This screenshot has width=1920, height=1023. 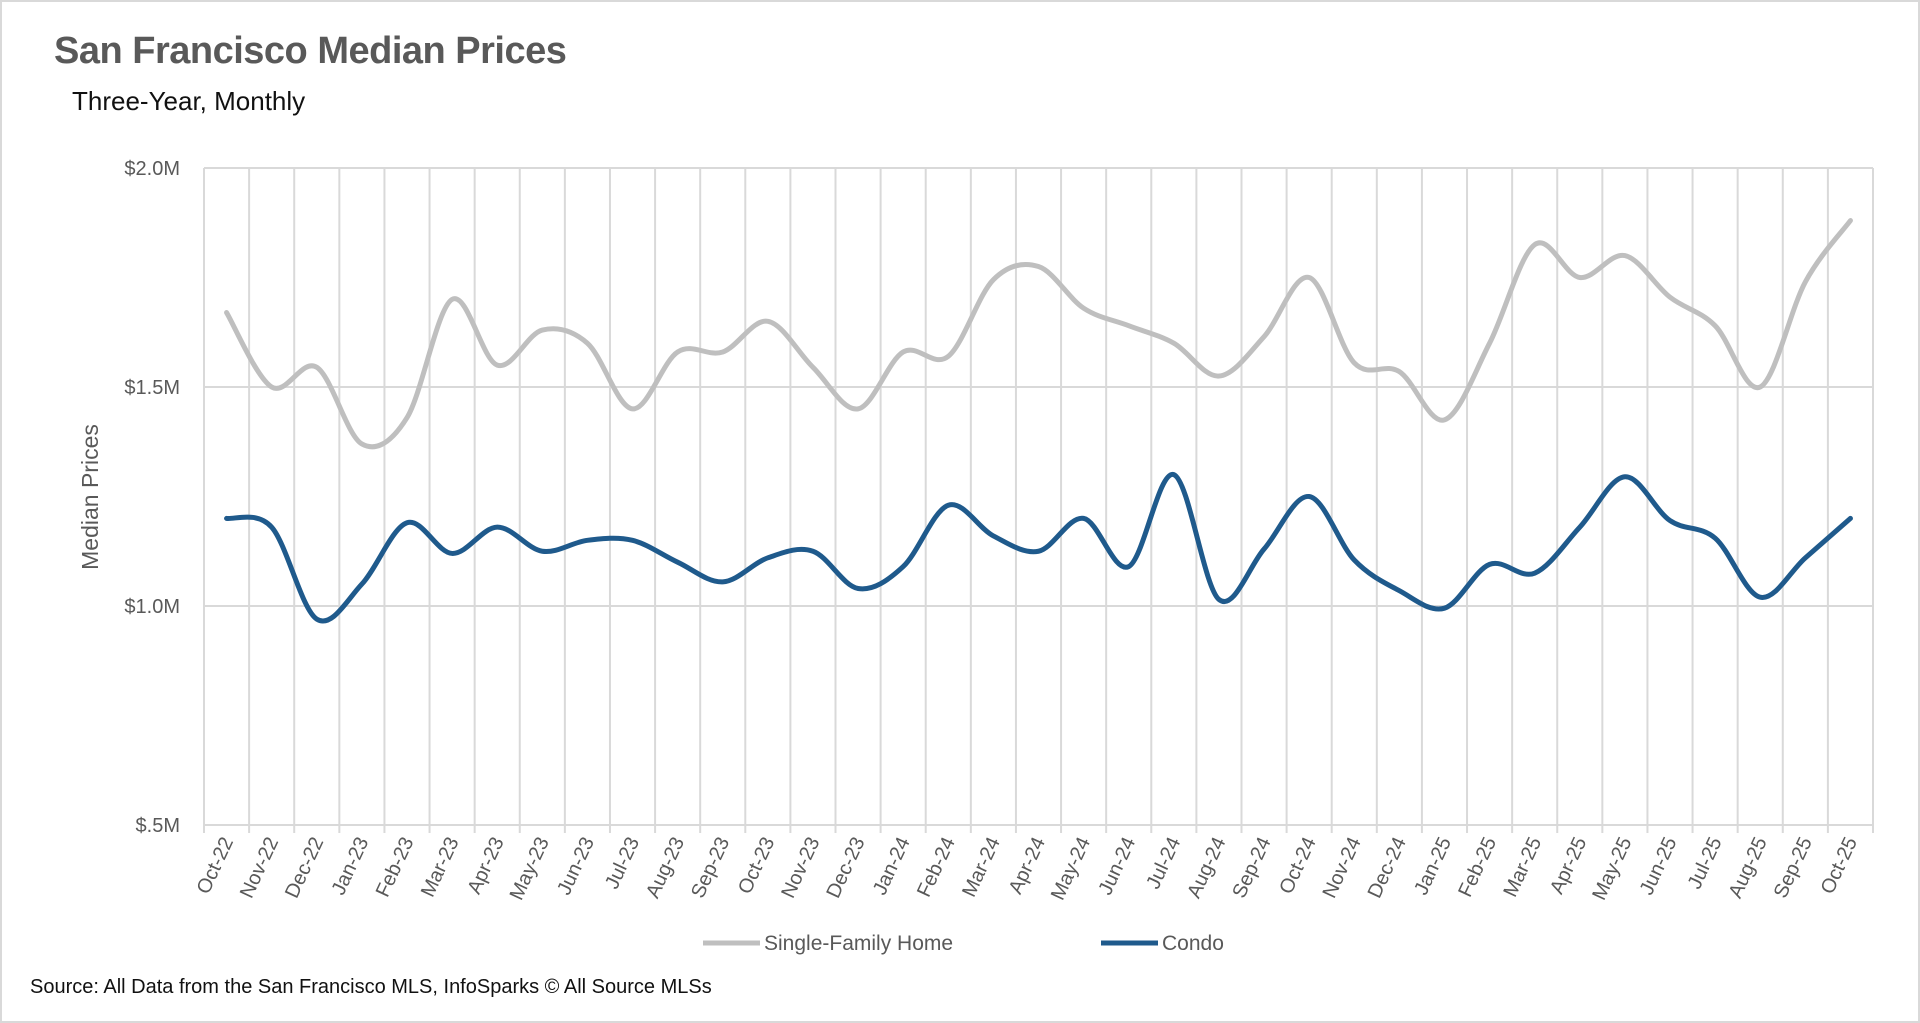 I want to click on x-tick-label: Aug-23, so click(x=665, y=868).